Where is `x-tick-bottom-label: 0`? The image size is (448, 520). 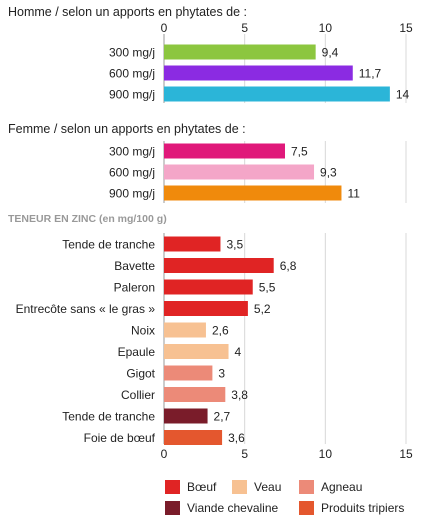 x-tick-bottom-label: 0 is located at coordinates (164, 454).